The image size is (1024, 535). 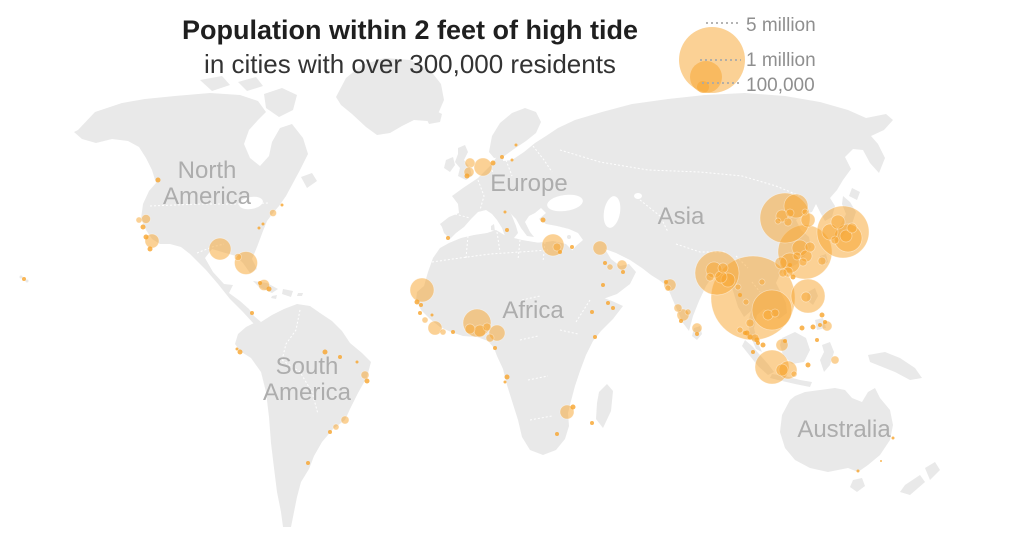 What do you see at coordinates (539, 244) in the screenshot?
I see `landmass-crete` at bounding box center [539, 244].